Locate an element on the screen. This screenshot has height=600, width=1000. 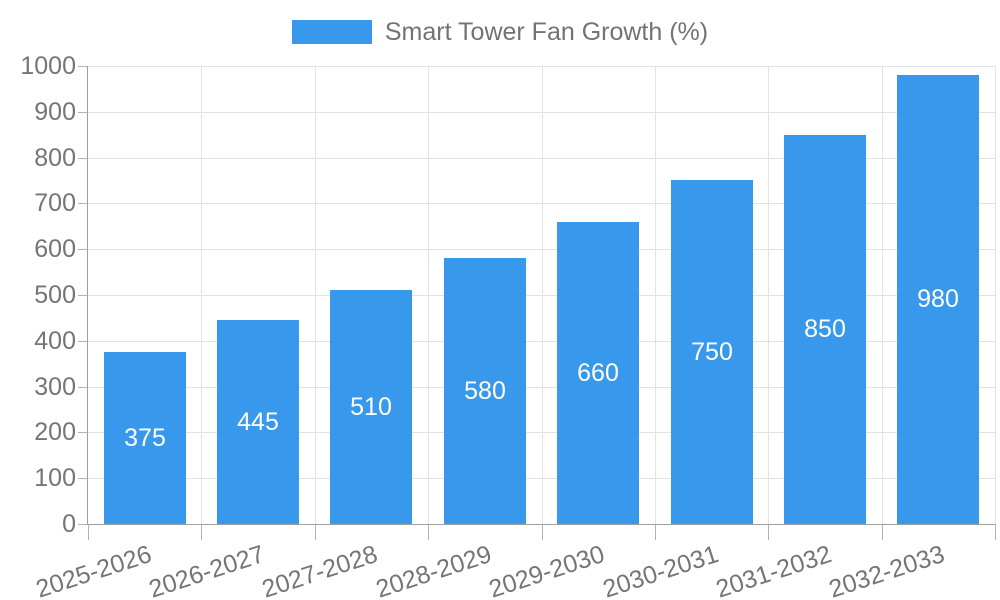
x-axis-line is located at coordinates (541, 524).